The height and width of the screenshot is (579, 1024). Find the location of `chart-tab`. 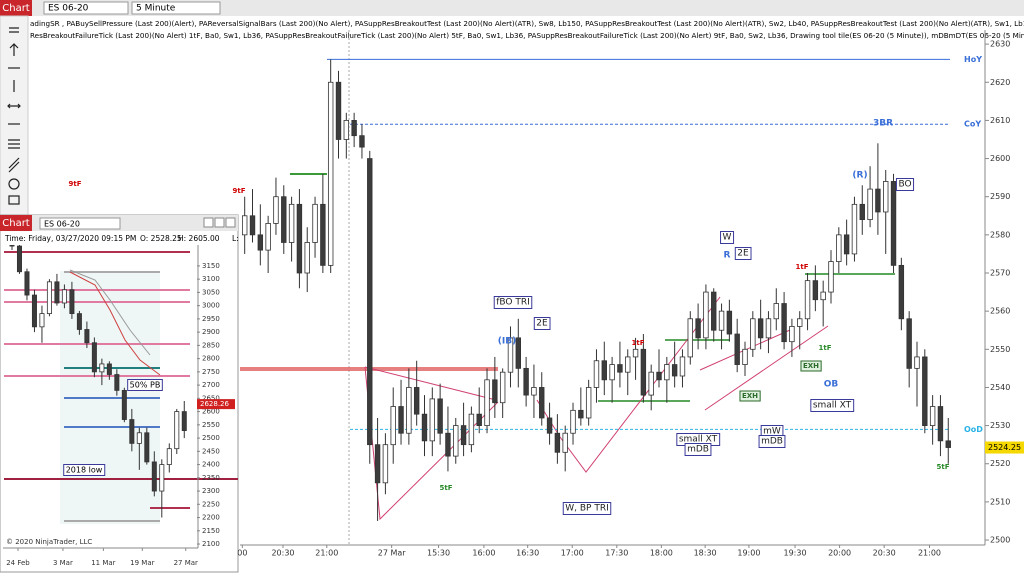

chart-tab is located at coordinates (16, 8).